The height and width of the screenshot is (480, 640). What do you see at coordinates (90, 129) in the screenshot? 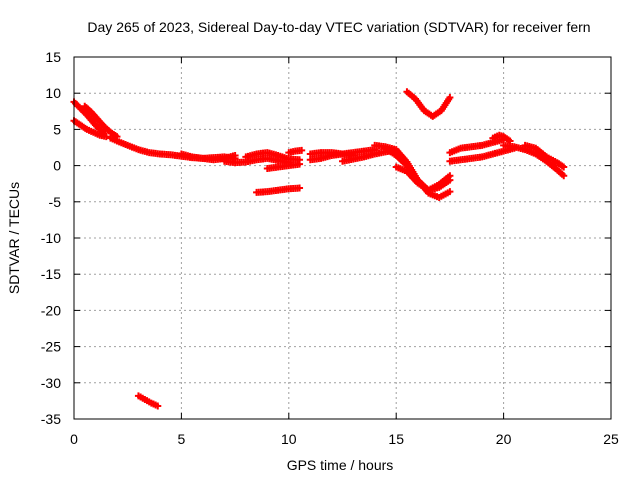
I see `series-track-b` at bounding box center [90, 129].